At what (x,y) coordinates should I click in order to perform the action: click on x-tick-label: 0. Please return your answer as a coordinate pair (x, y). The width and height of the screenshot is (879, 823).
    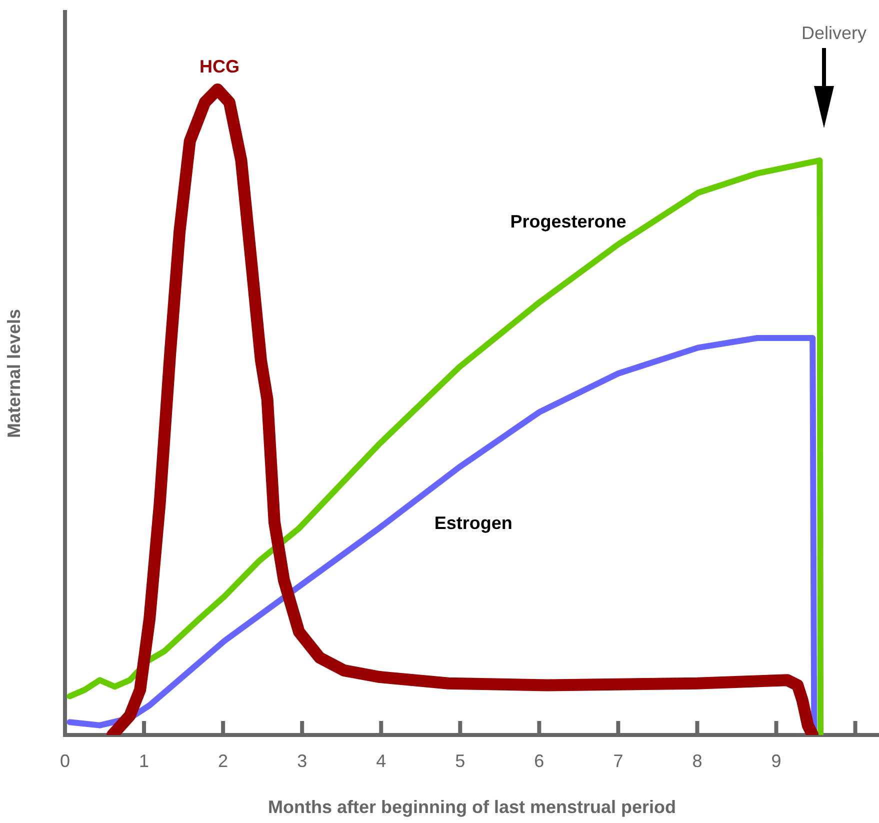
    Looking at the image, I should click on (65, 760).